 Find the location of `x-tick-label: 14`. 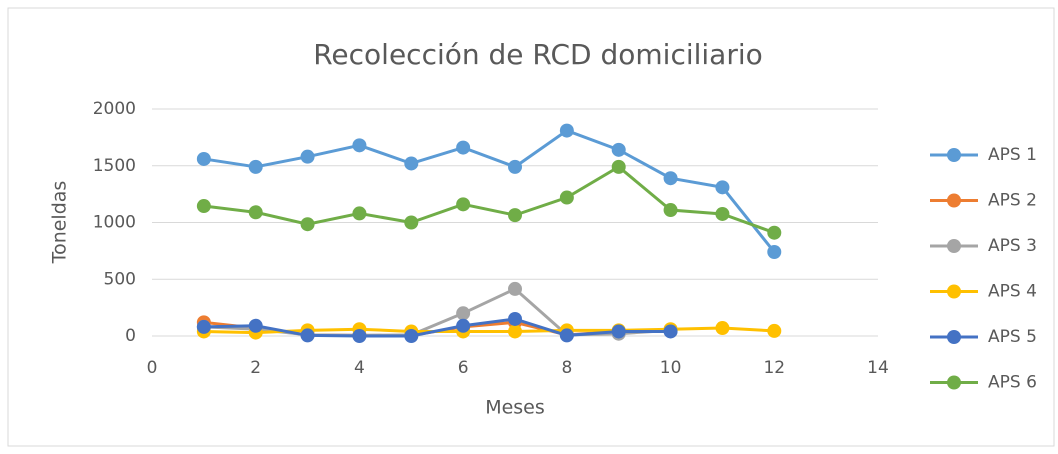

x-tick-label: 14 is located at coordinates (878, 368).